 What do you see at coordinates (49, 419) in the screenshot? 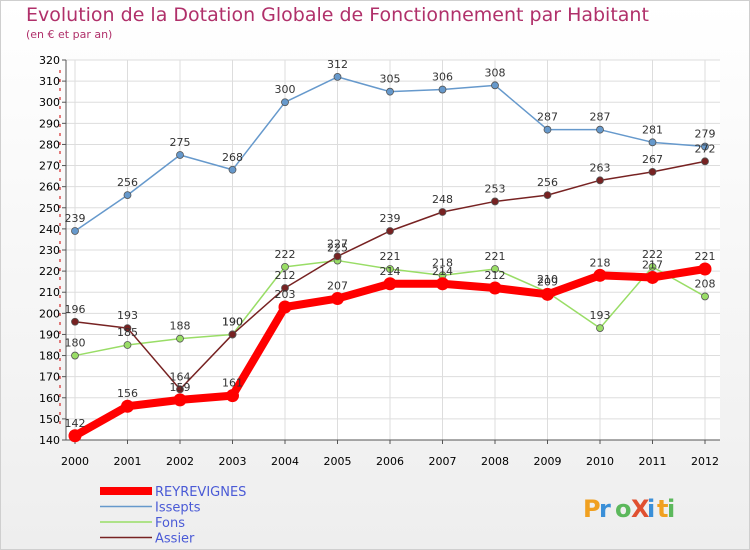
I see `y-tick-label: 150` at bounding box center [49, 419].